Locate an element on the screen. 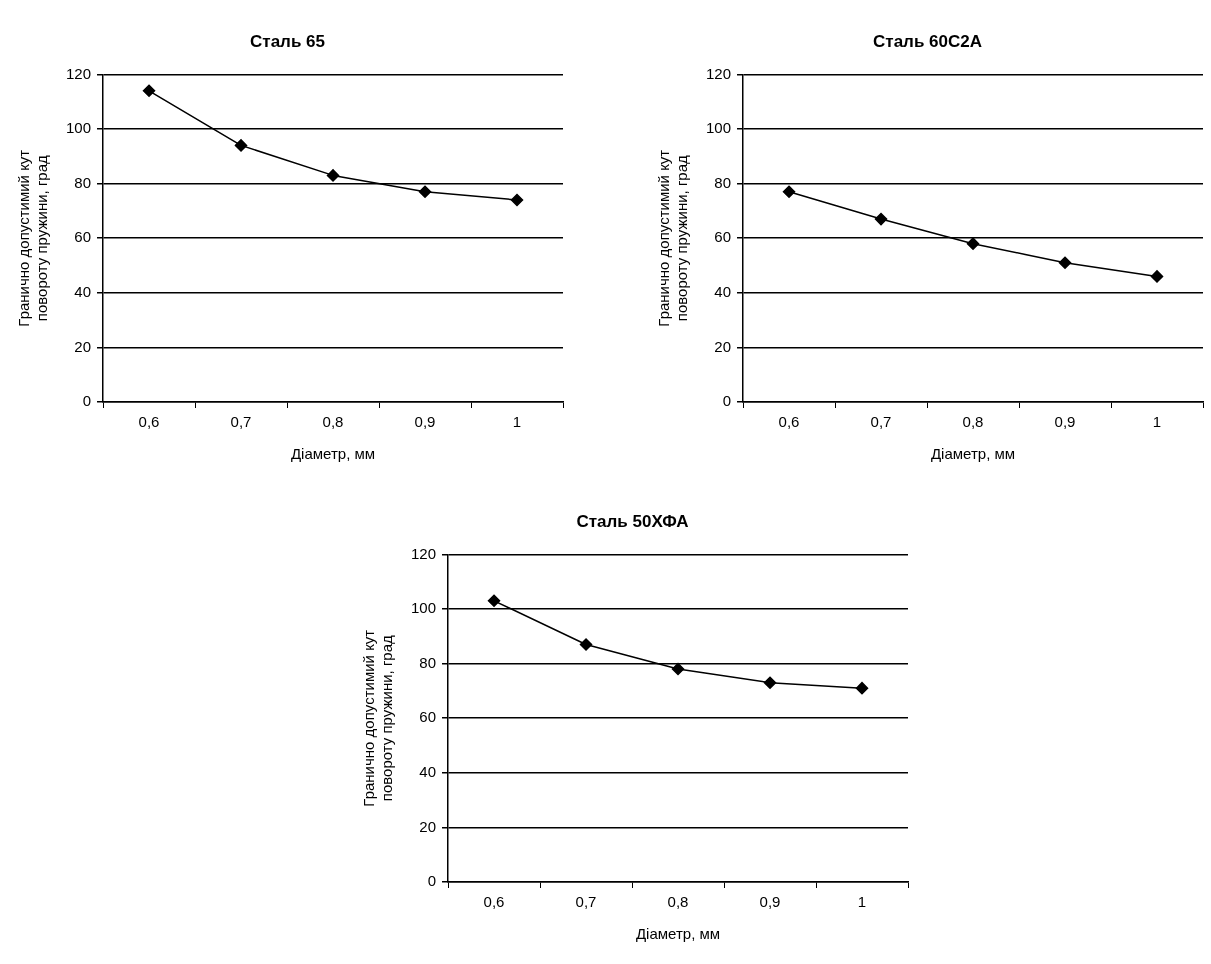 The image size is (1211, 964). chart-title: Сталь 60С2А is located at coordinates (927, 41).